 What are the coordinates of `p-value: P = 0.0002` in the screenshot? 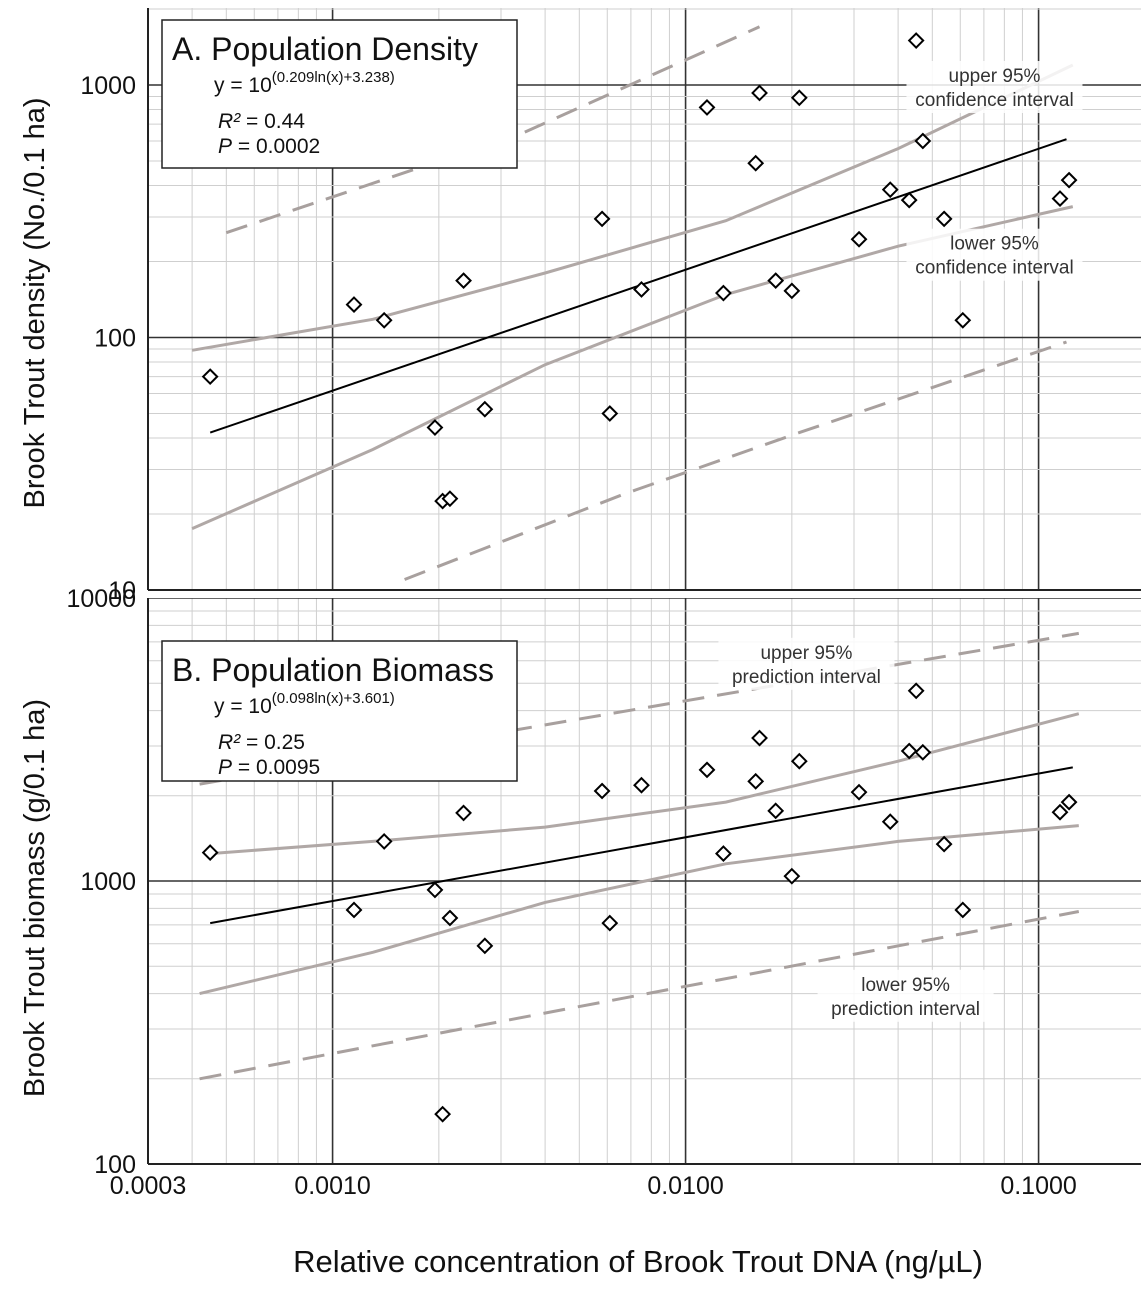 It's located at (269, 146).